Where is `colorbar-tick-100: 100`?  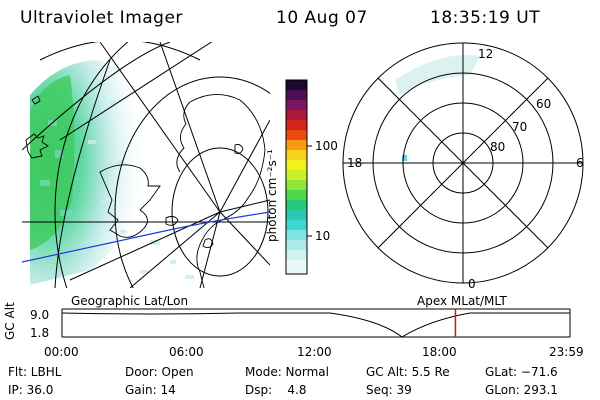 colorbar-tick-100: 100 is located at coordinates (326, 146).